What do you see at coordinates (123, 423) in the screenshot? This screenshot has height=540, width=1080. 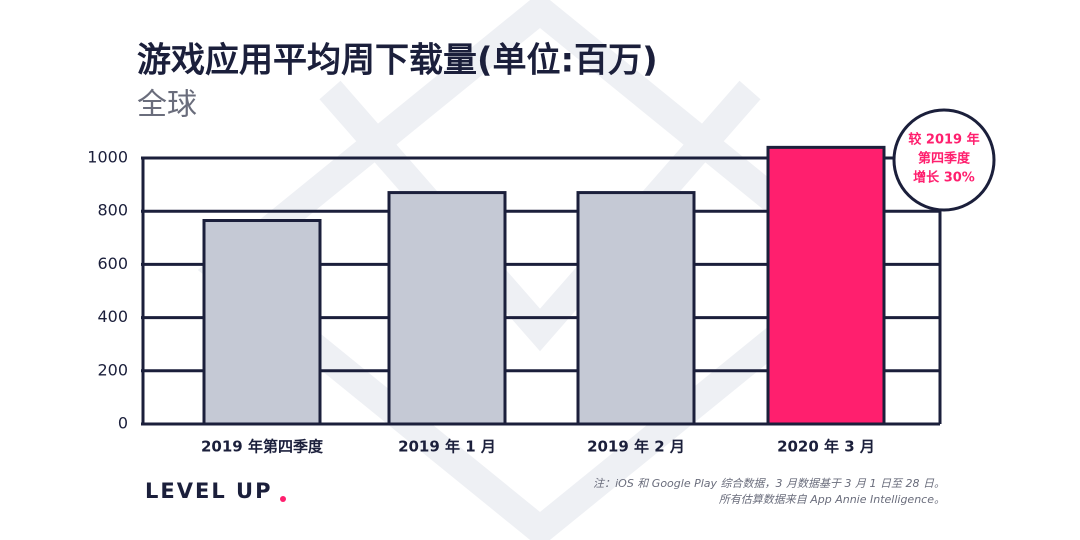 I see `y-tick-label: 0` at bounding box center [123, 423].